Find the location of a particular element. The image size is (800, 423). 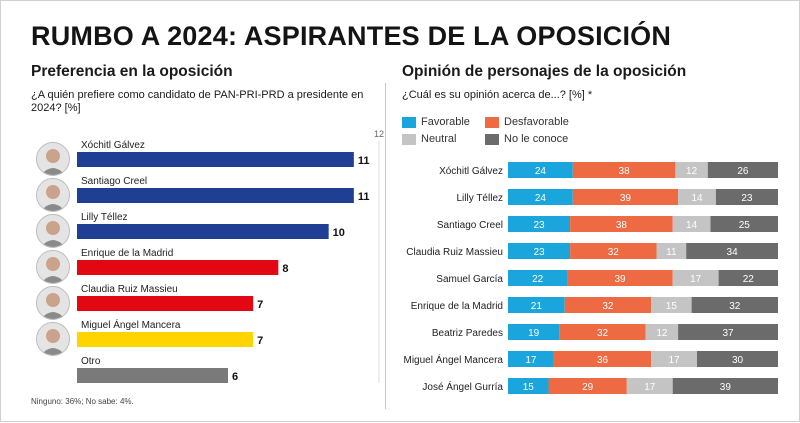

opinion-category-label: José Ángel Gurría is located at coordinates (462, 386).